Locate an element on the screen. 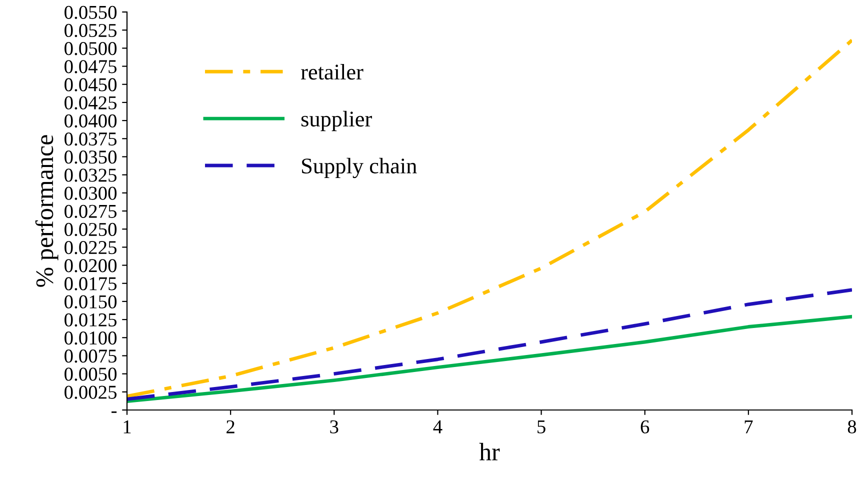 The height and width of the screenshot is (478, 858). x-axis-title: hr is located at coordinates (489, 451).